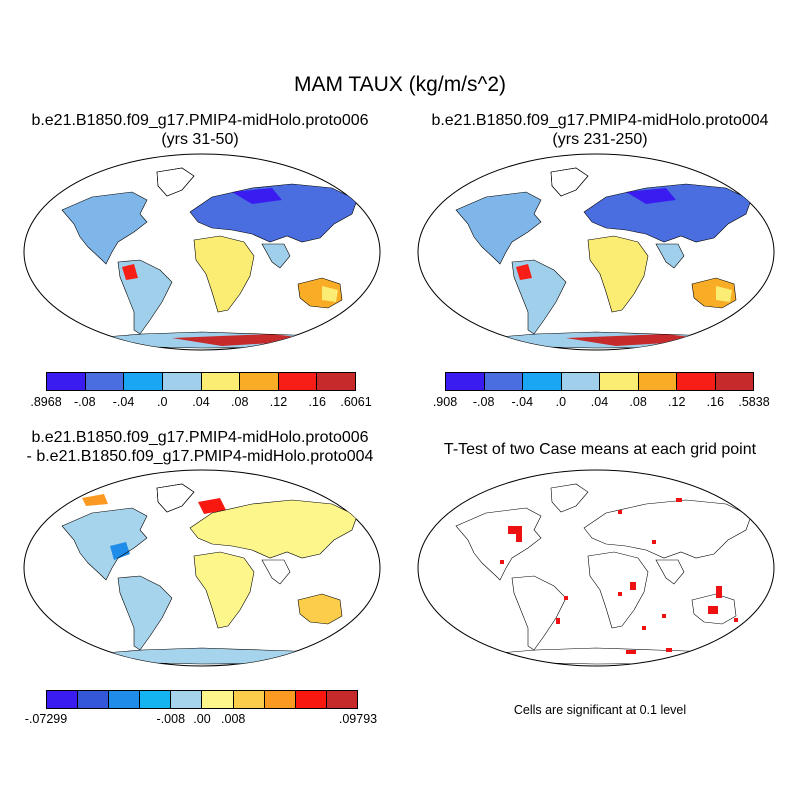  Describe the element at coordinates (46, 402) in the screenshot. I see `legend-tick-label: .8968` at that location.